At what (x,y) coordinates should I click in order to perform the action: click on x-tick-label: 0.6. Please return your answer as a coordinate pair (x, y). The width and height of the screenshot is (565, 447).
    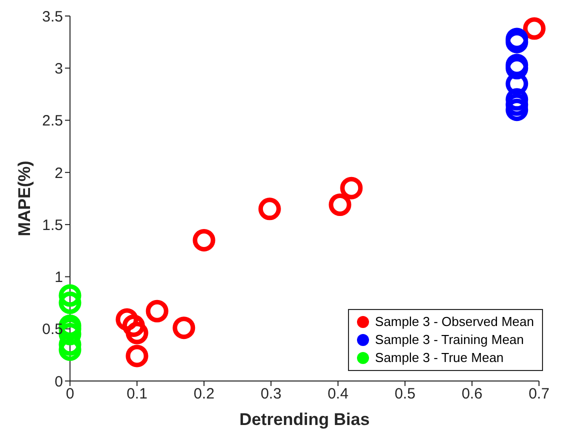
    Looking at the image, I should click on (472, 394).